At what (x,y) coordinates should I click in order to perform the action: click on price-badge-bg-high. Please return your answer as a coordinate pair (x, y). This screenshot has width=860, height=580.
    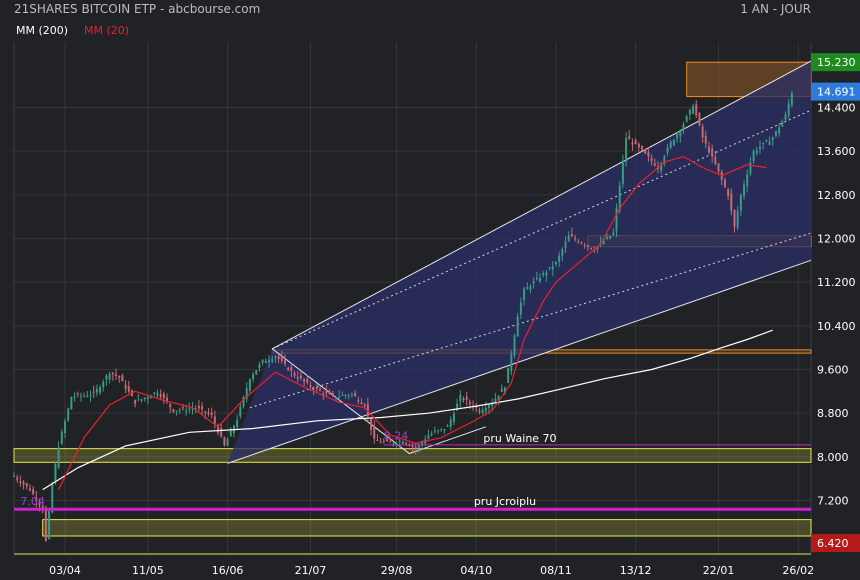
    Looking at the image, I should click on (835, 62).